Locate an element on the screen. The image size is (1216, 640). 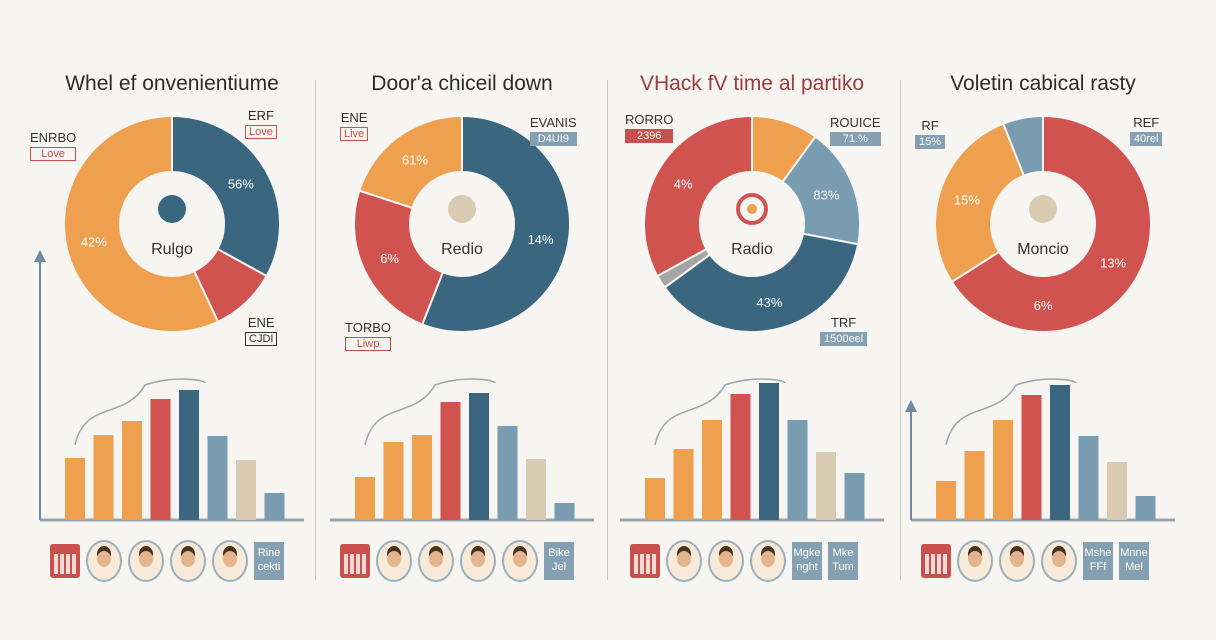
people-row: Mshe FFf Mnne Mel is located at coordinates (1035, 561).